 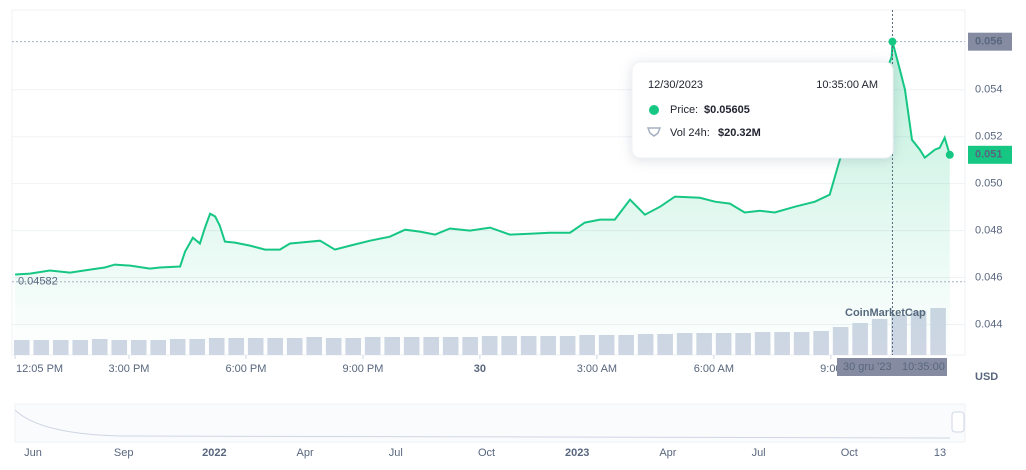 I want to click on crosshair-time: 10:35:00, so click(x=923, y=367).